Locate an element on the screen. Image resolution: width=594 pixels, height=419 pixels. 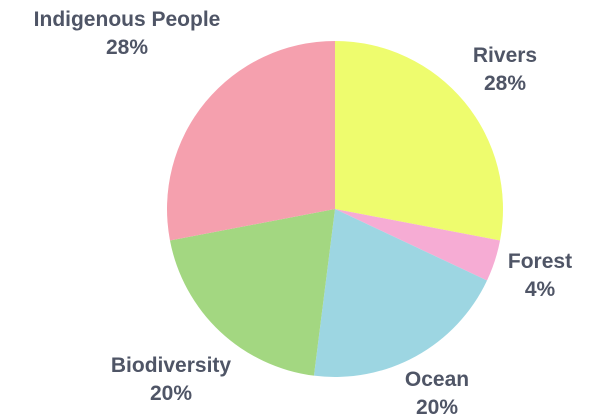
slice-label-rivers: Rivers is located at coordinates (505, 55).